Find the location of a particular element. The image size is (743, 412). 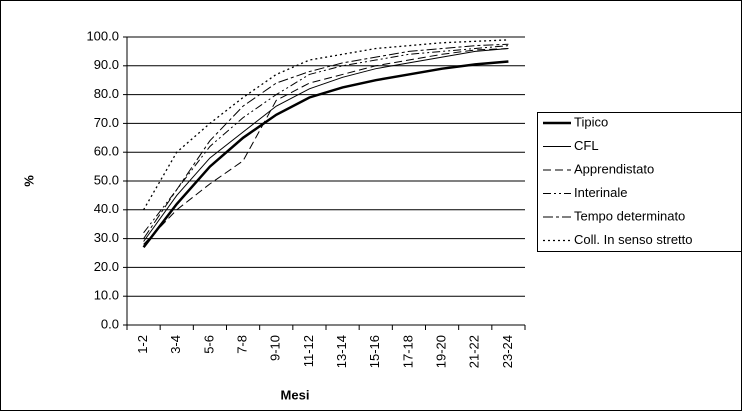

legend-label: CFL is located at coordinates (586, 145).